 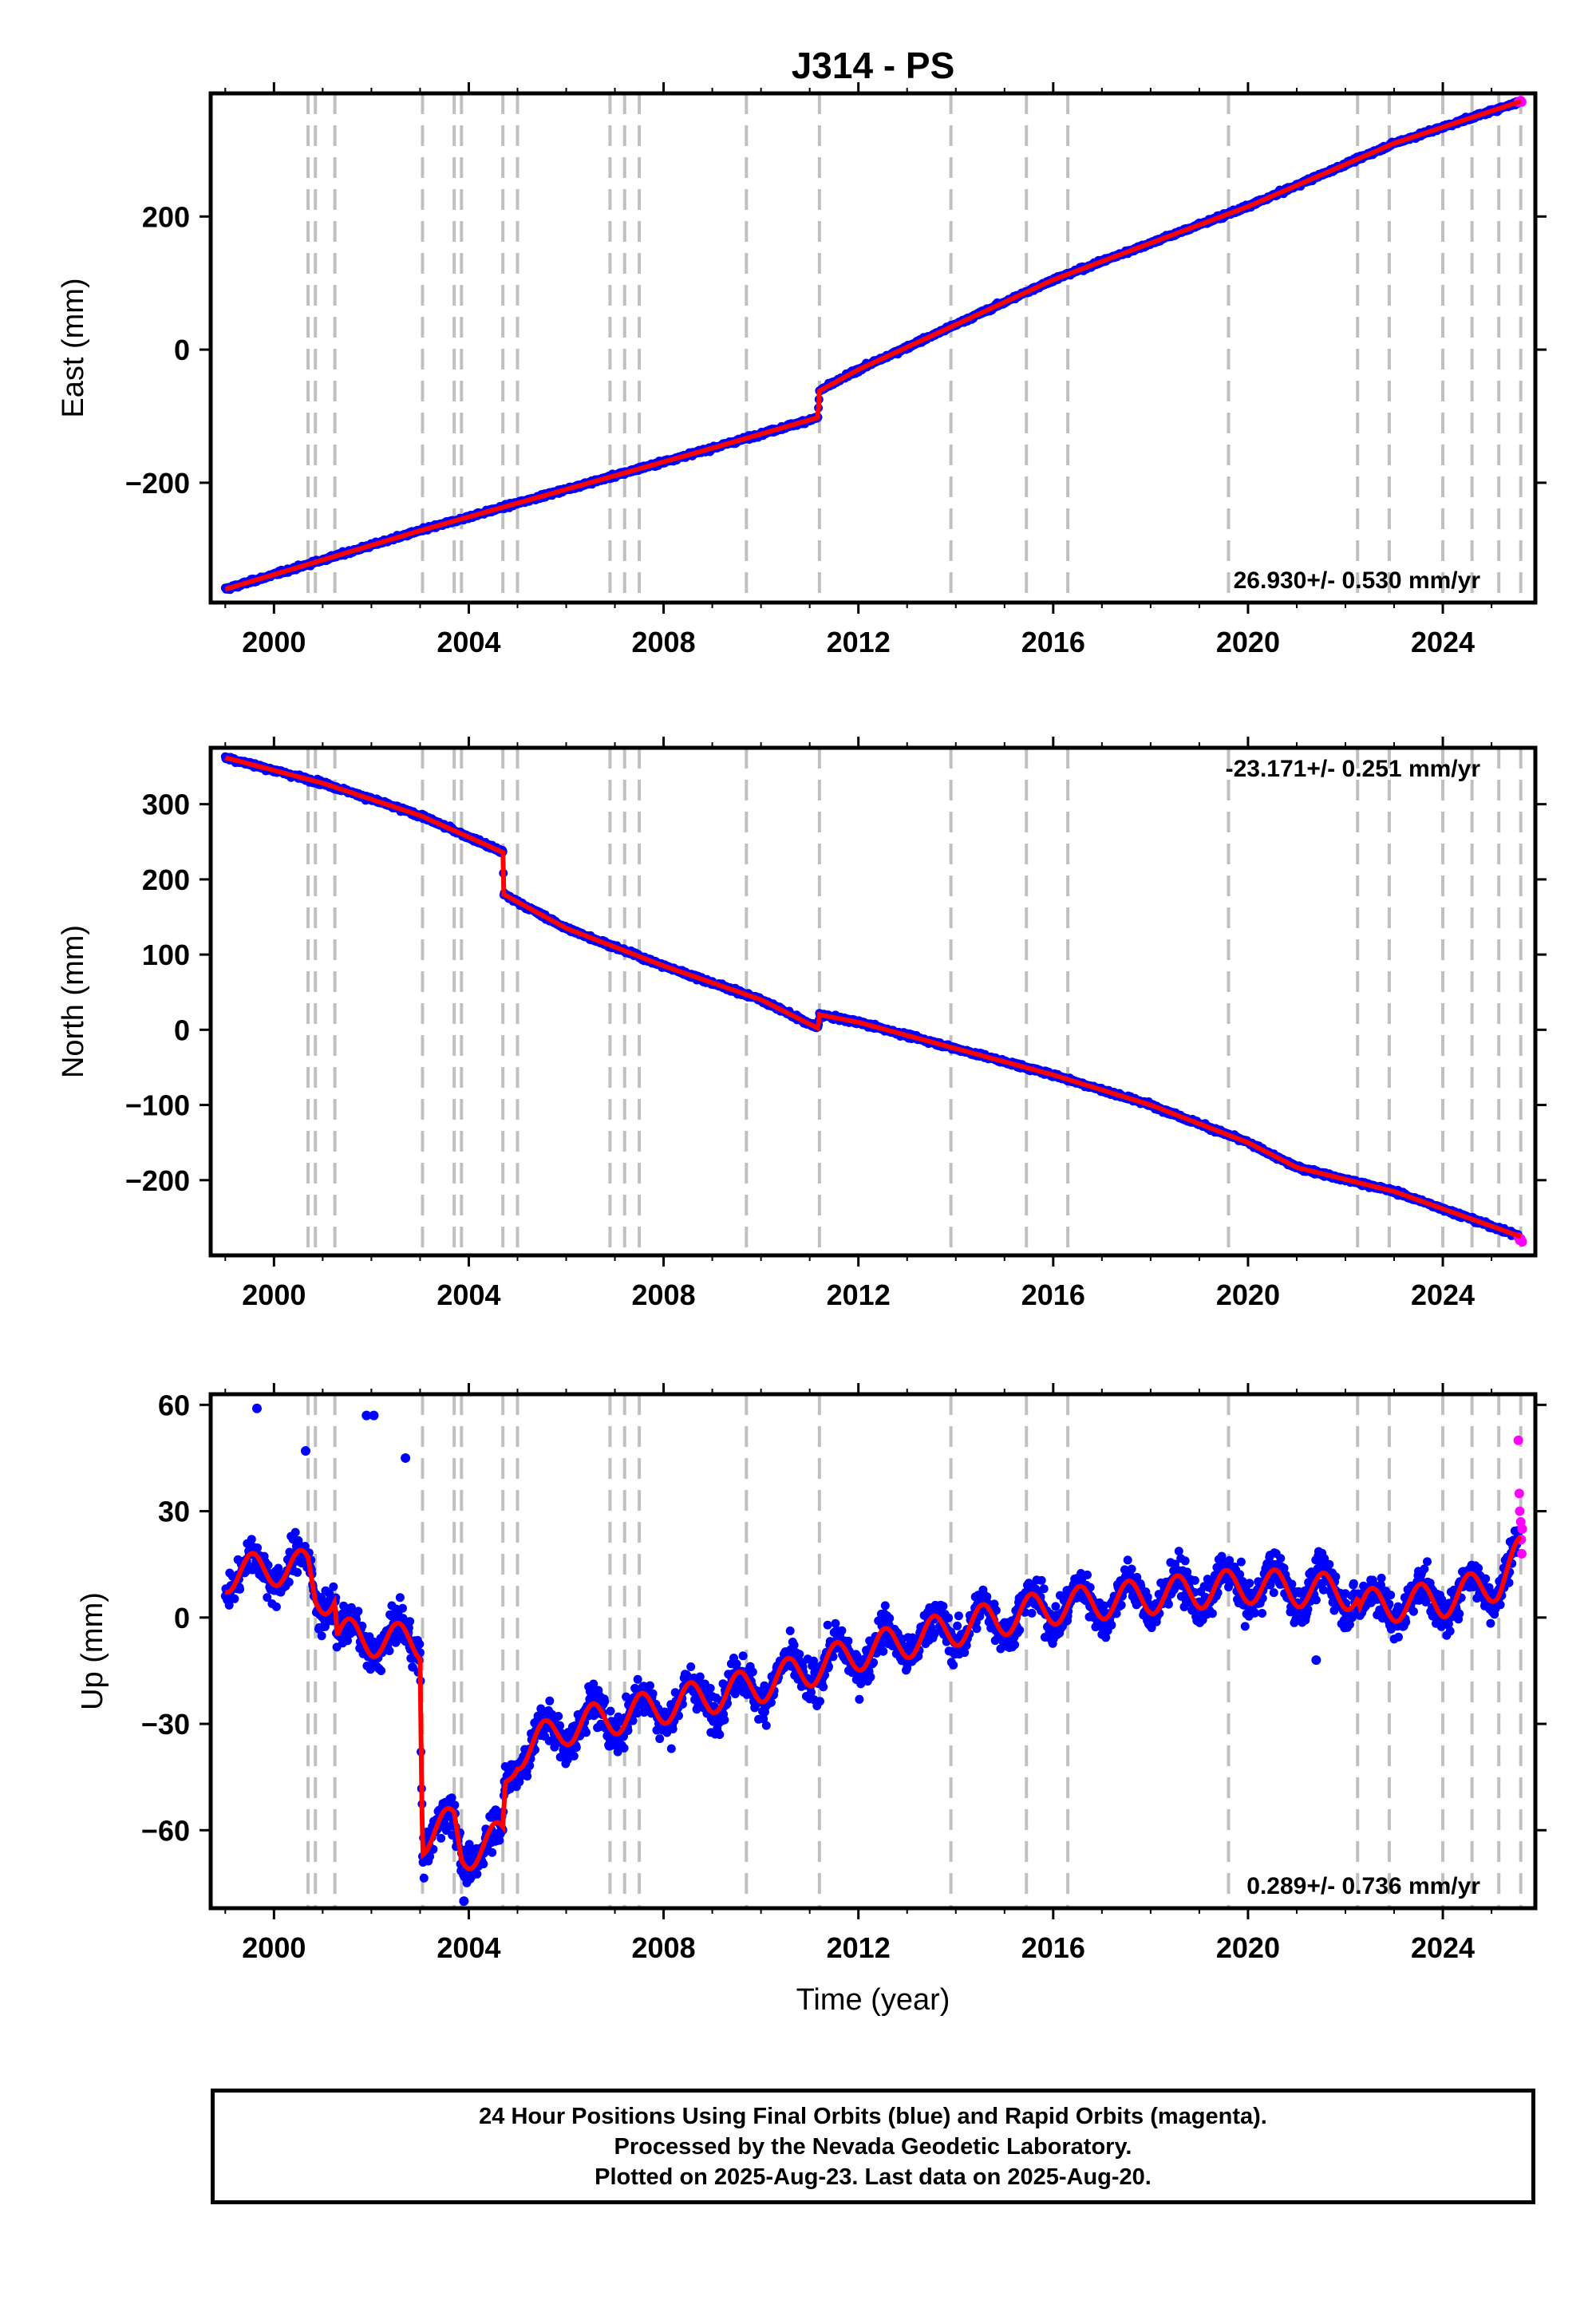 What do you see at coordinates (859, 642) in the screenshot?
I see `x-tick-label: 2012` at bounding box center [859, 642].